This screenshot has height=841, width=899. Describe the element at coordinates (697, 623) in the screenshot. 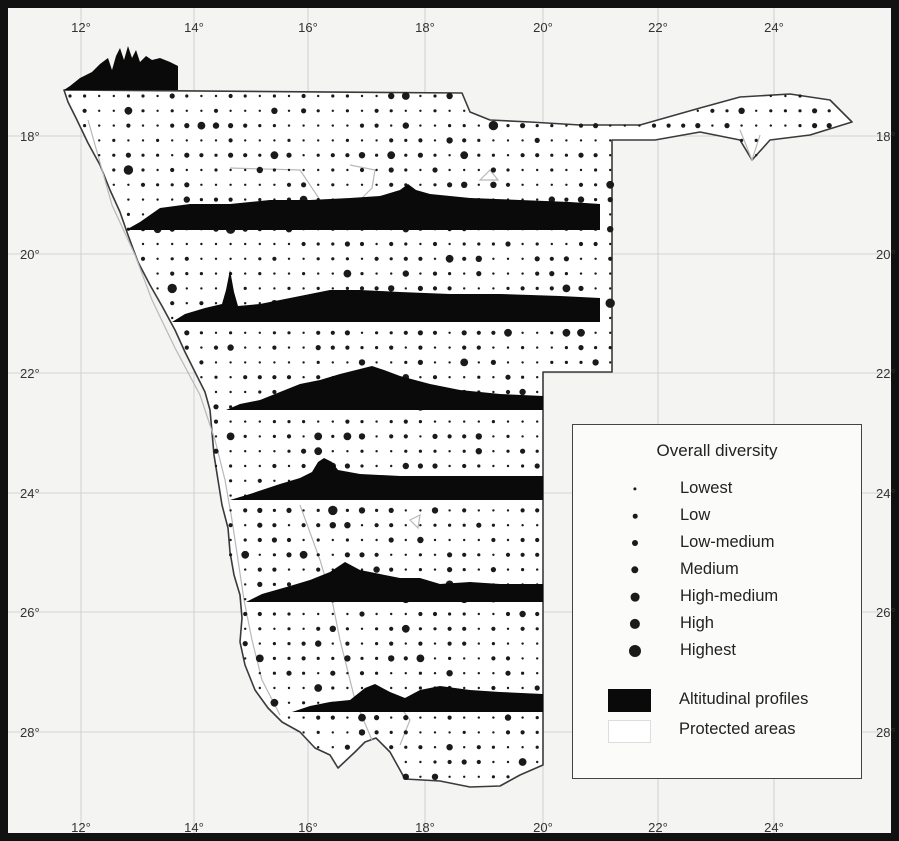

I see `legend-item-label: High` at that location.